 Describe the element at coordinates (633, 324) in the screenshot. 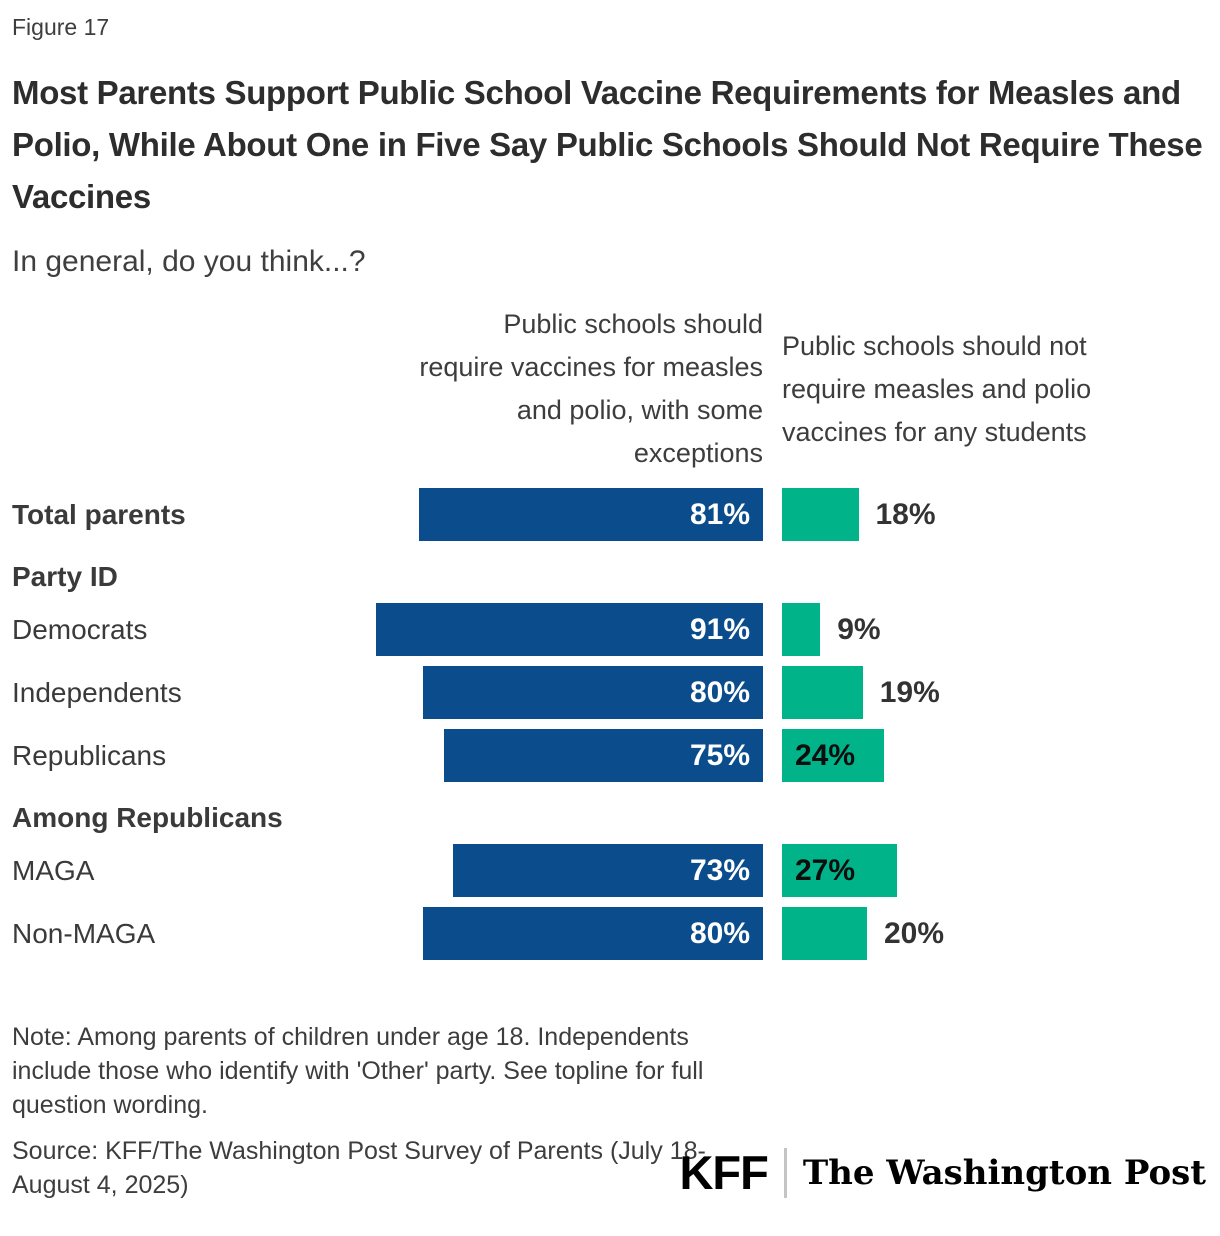

I see `column-header-left-line: Public schools should` at that location.